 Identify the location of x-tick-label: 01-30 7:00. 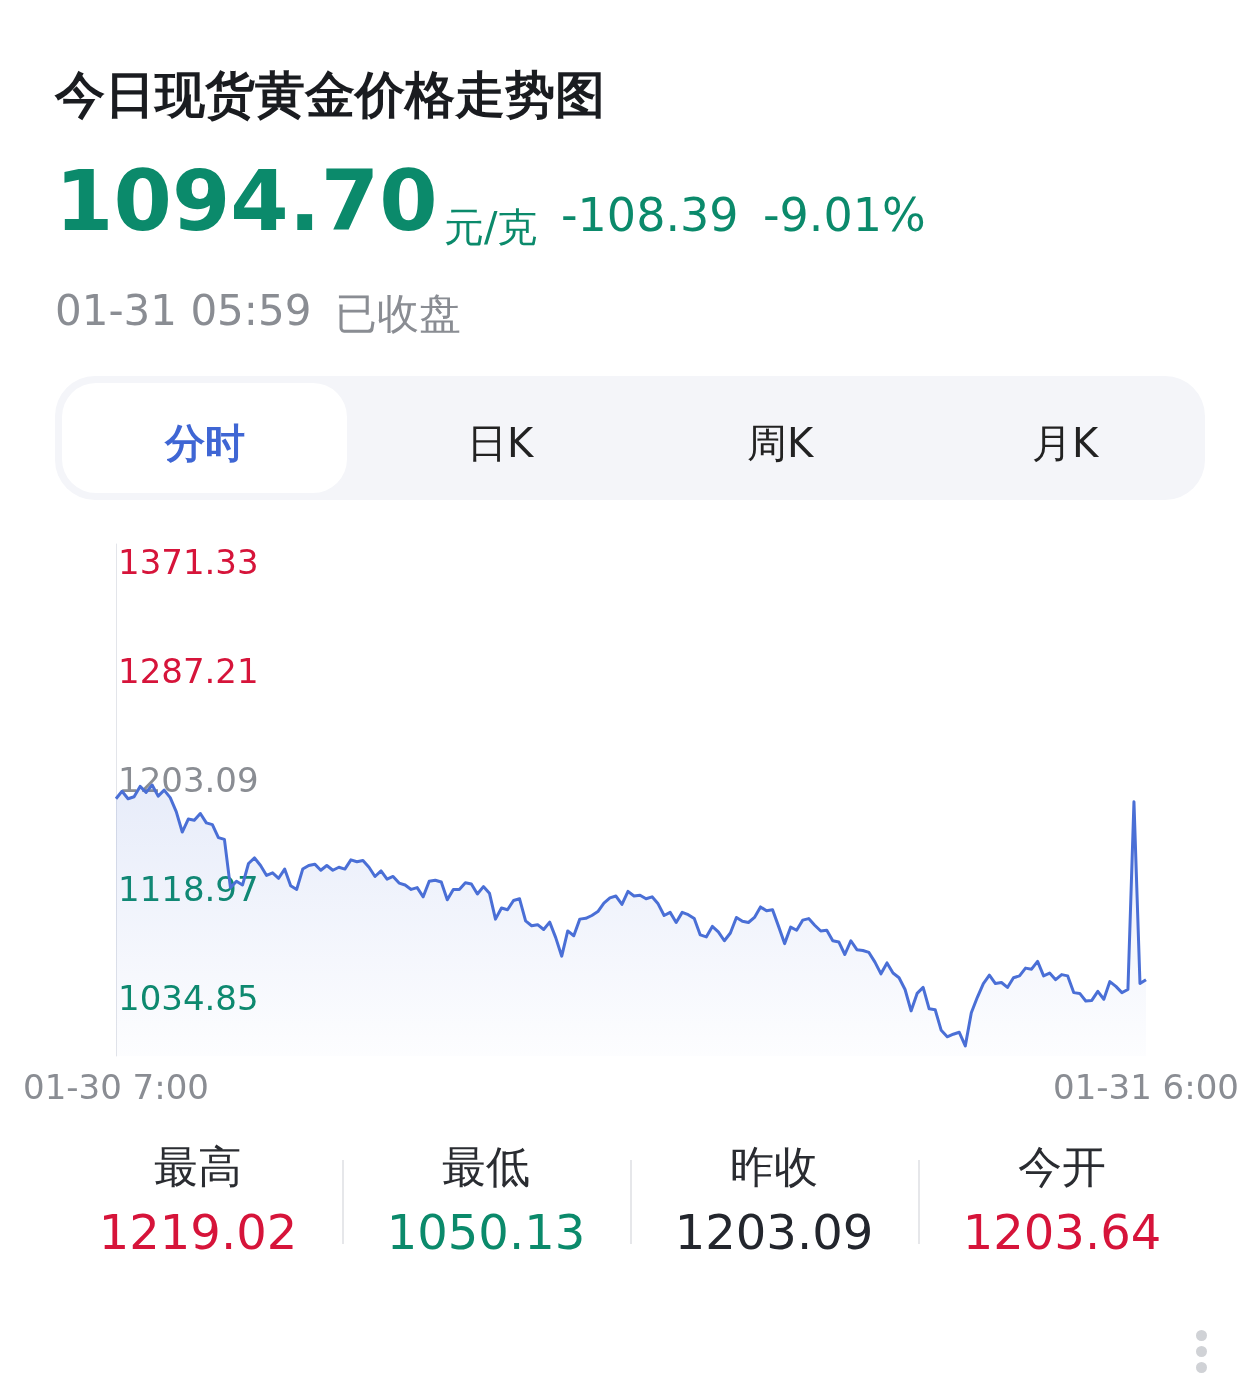
(116, 1087).